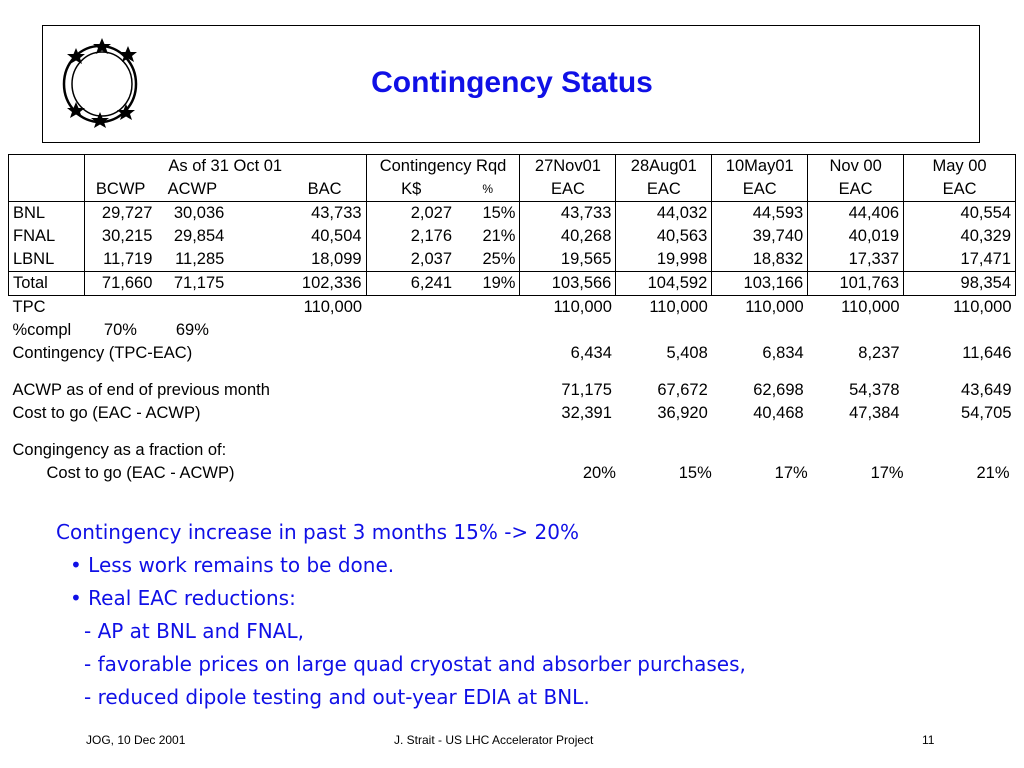  What do you see at coordinates (127, 236) in the screenshot?
I see `bcwp-cell: 30,215` at bounding box center [127, 236].